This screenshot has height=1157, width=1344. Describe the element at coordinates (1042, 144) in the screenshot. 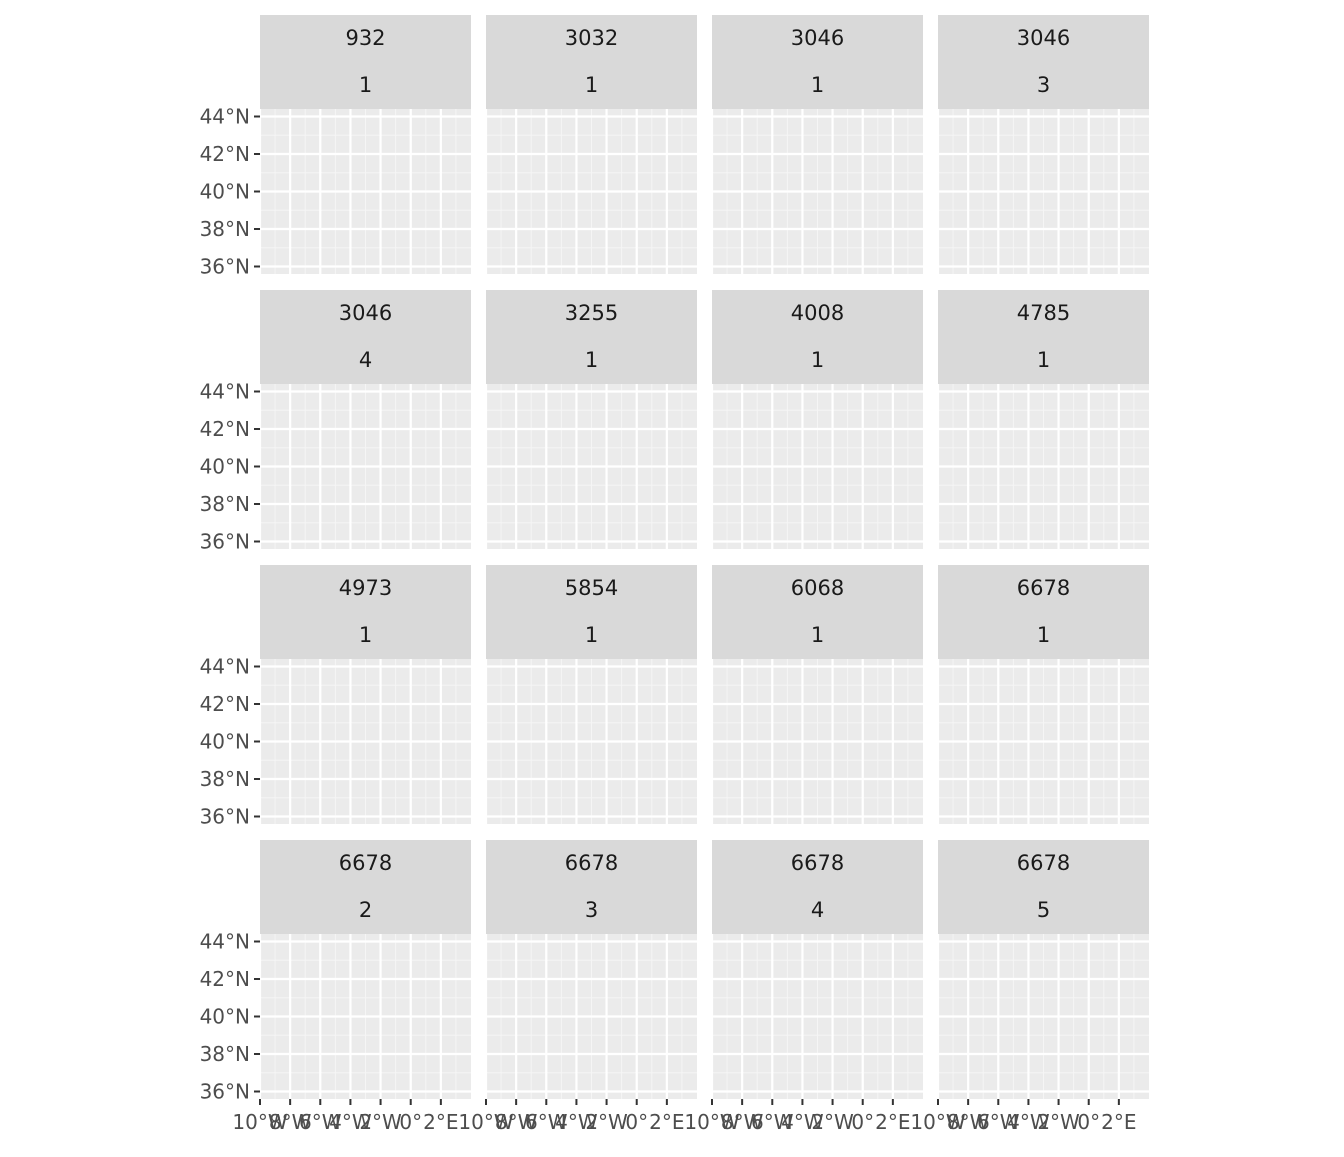

I see `facet-panel: 3046 3` at that location.